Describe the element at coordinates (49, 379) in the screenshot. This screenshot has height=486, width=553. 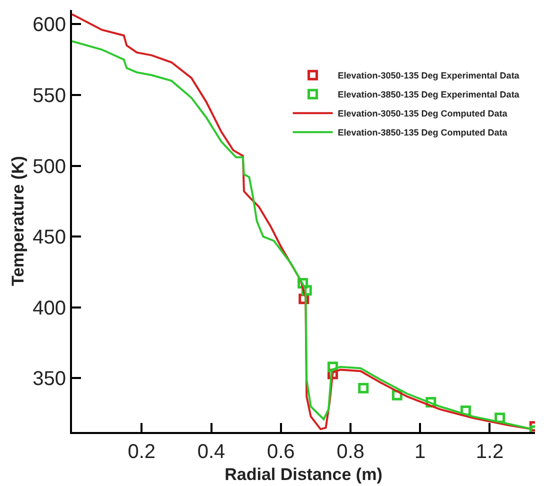
I see `y-tick-label: 350` at that location.